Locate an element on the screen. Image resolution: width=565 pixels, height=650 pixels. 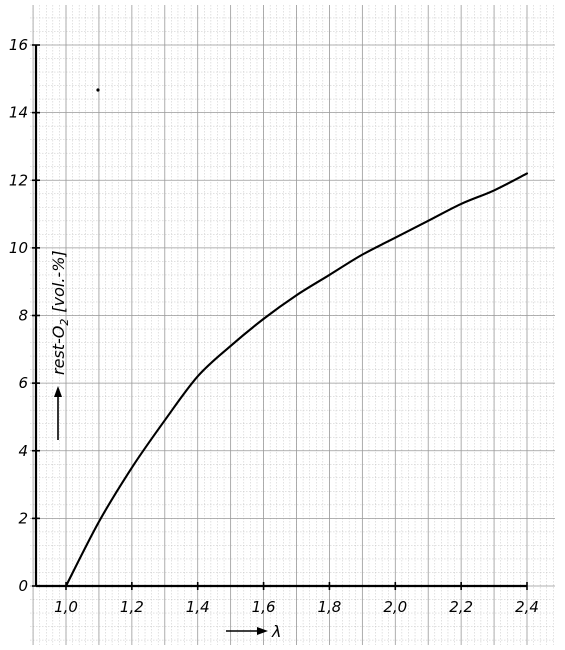
x-tick-label: 1,6 is located at coordinates (264, 607).